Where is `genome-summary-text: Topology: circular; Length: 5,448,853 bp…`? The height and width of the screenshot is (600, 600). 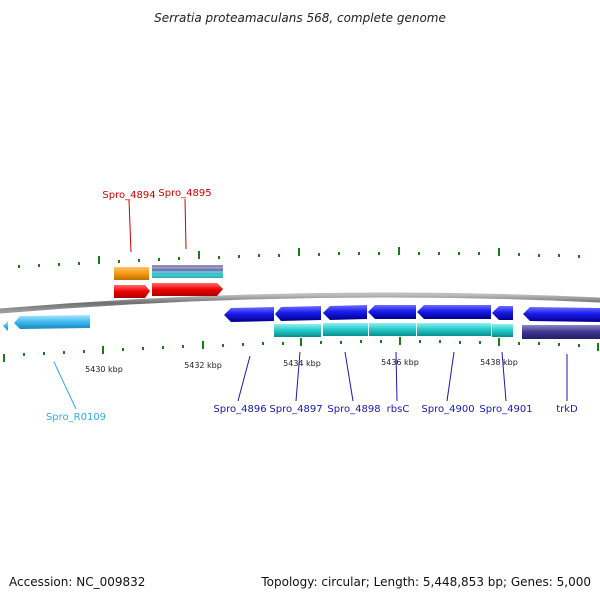 genome-summary-text: Topology: circular; Length: 5,448,853 bp… is located at coordinates (425, 582).